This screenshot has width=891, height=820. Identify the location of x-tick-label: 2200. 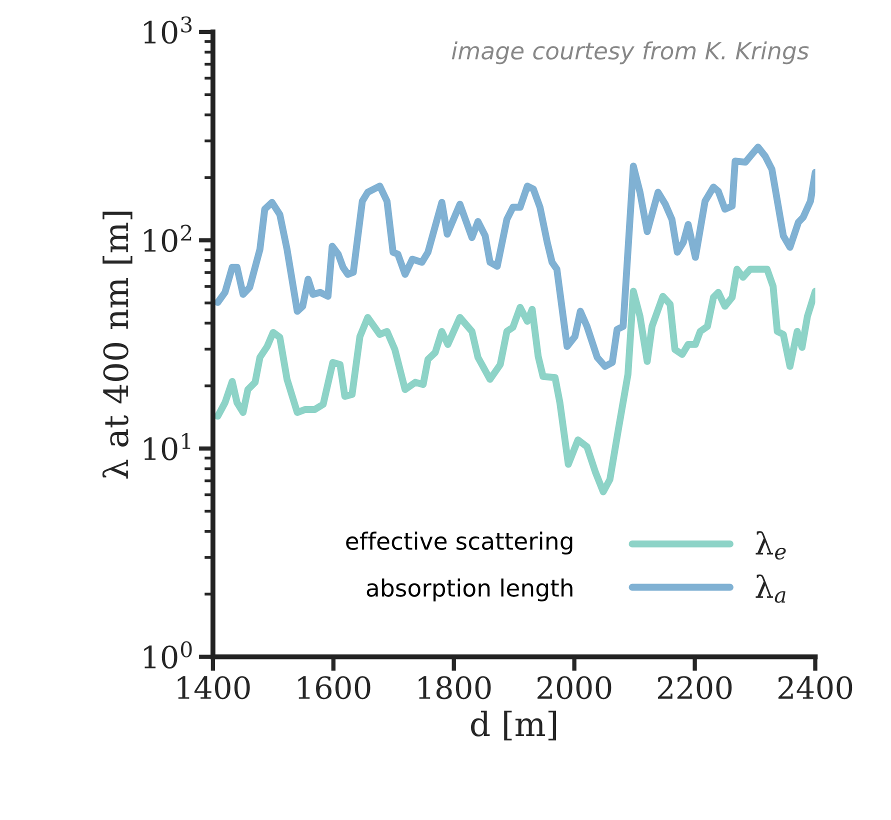
(695, 688).